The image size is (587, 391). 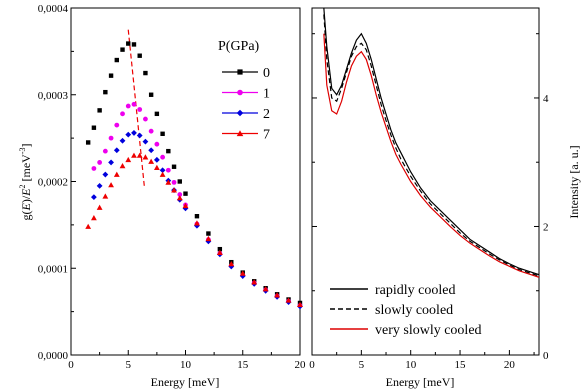 What do you see at coordinates (53, 269) in the screenshot?
I see `left-y-tick-label: 0,0001` at bounding box center [53, 269].